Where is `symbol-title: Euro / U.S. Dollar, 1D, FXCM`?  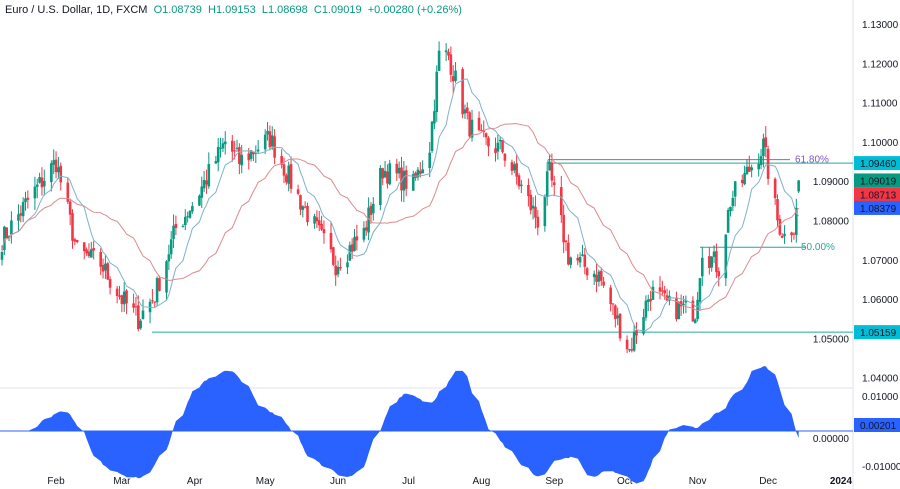 symbol-title: Euro / U.S. Dollar, 1D, FXCM is located at coordinates (76, 10).